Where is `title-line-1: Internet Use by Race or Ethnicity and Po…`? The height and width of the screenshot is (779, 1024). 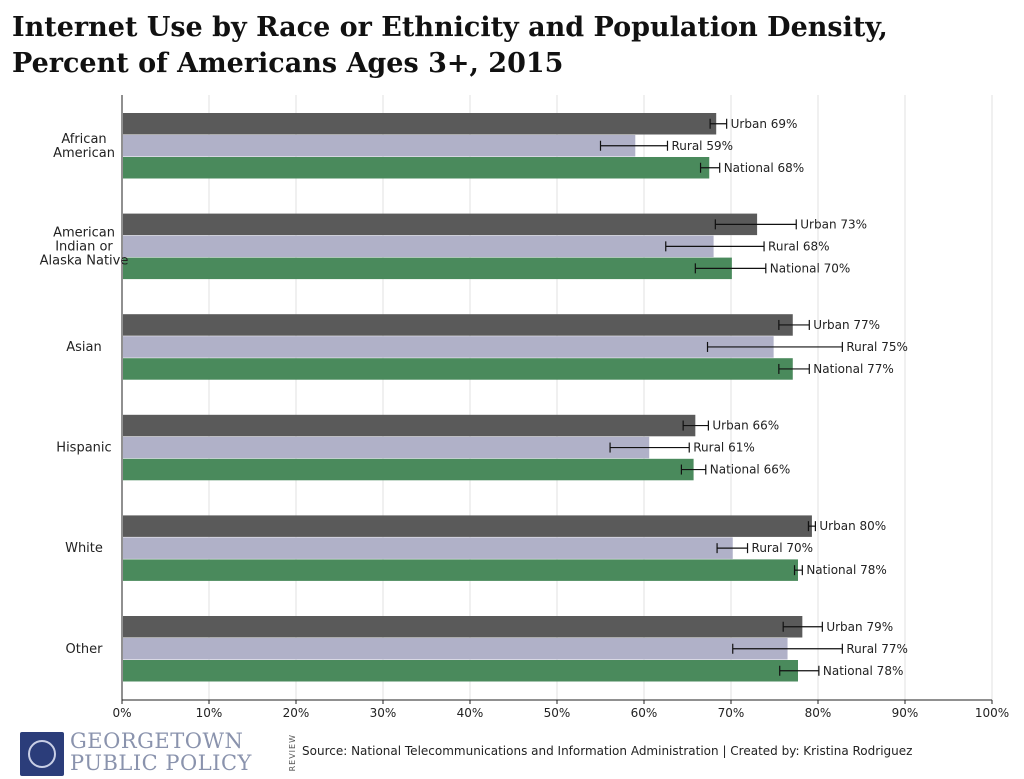 title-line-1: Internet Use by Race or Ethnicity and Po… is located at coordinates (450, 27).